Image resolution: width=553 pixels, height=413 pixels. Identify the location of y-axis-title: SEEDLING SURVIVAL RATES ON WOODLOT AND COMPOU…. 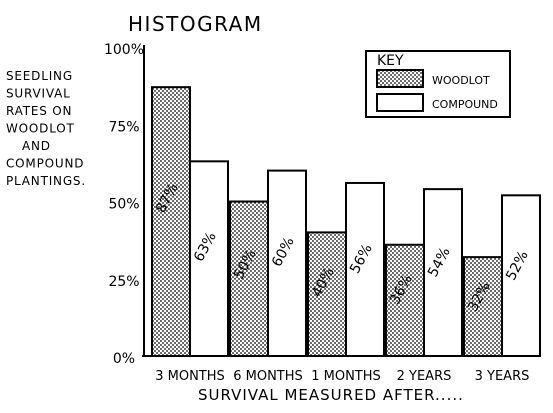
(46, 128).